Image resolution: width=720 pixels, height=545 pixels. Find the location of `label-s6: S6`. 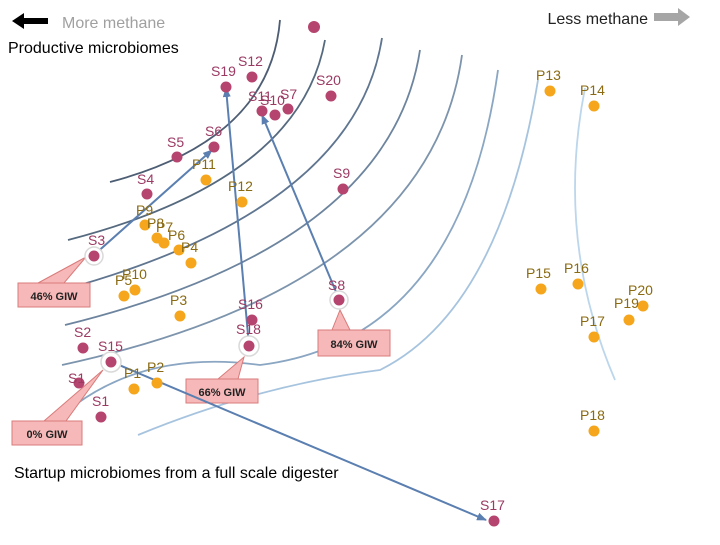

label-s6: S6 is located at coordinates (213, 131).